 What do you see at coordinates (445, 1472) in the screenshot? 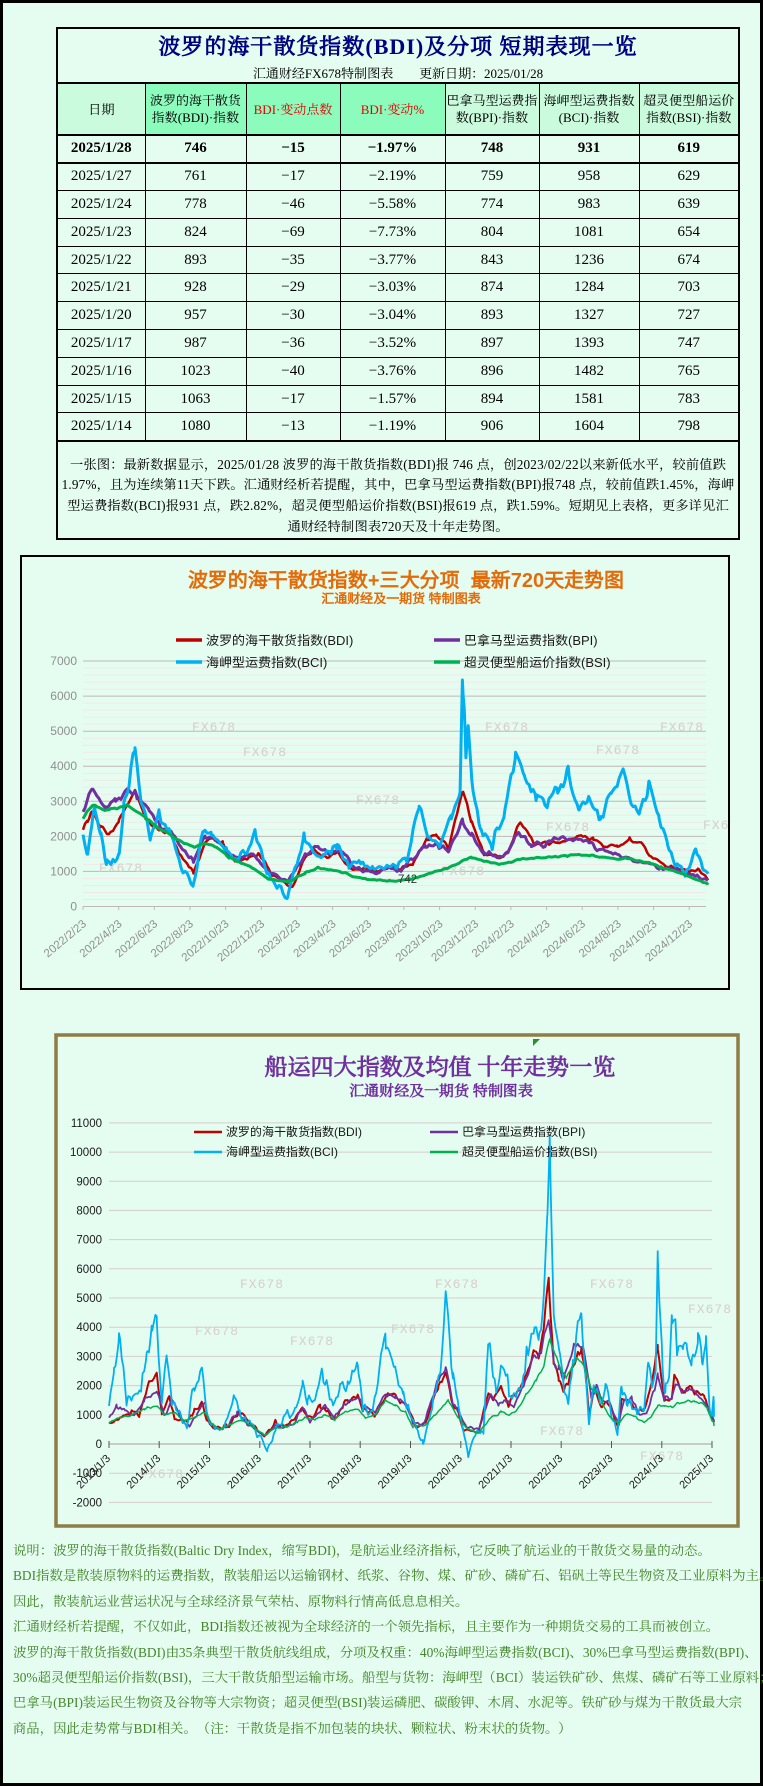
I see `svg-text: 2020/1/3` at bounding box center [445, 1472].